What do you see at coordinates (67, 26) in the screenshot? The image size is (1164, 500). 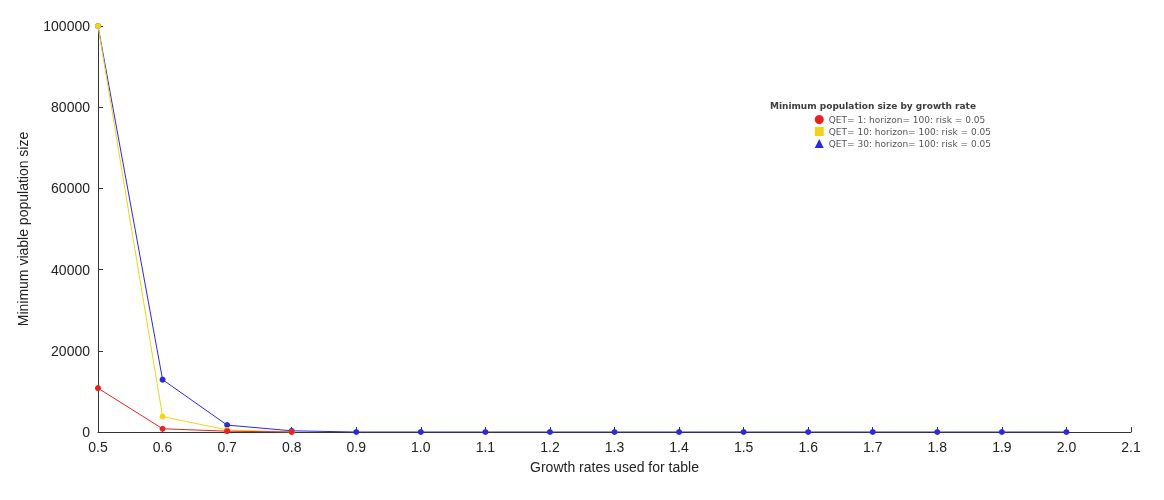 I see `y-tick-label: 100000` at bounding box center [67, 26].